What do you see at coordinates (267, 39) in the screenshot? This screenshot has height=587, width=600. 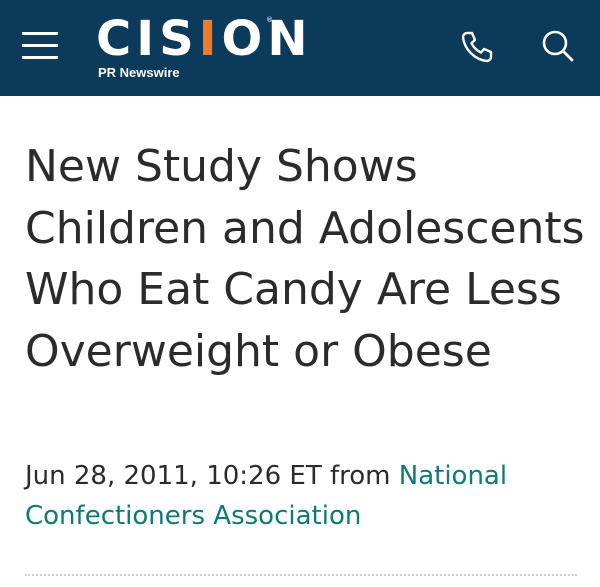 I see `logo-text-suffix: ON` at bounding box center [267, 39].